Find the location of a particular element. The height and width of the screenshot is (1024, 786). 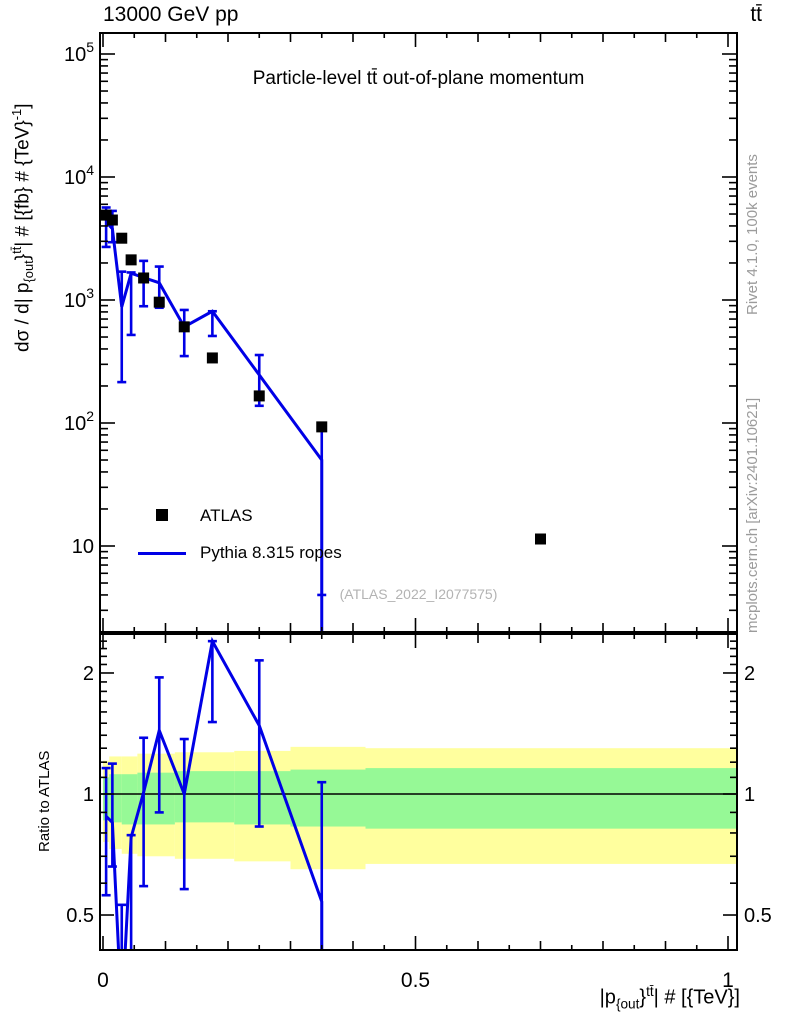

x-axis-title: |p{out}tt̄| # [{TeV}] is located at coordinates (669, 998).